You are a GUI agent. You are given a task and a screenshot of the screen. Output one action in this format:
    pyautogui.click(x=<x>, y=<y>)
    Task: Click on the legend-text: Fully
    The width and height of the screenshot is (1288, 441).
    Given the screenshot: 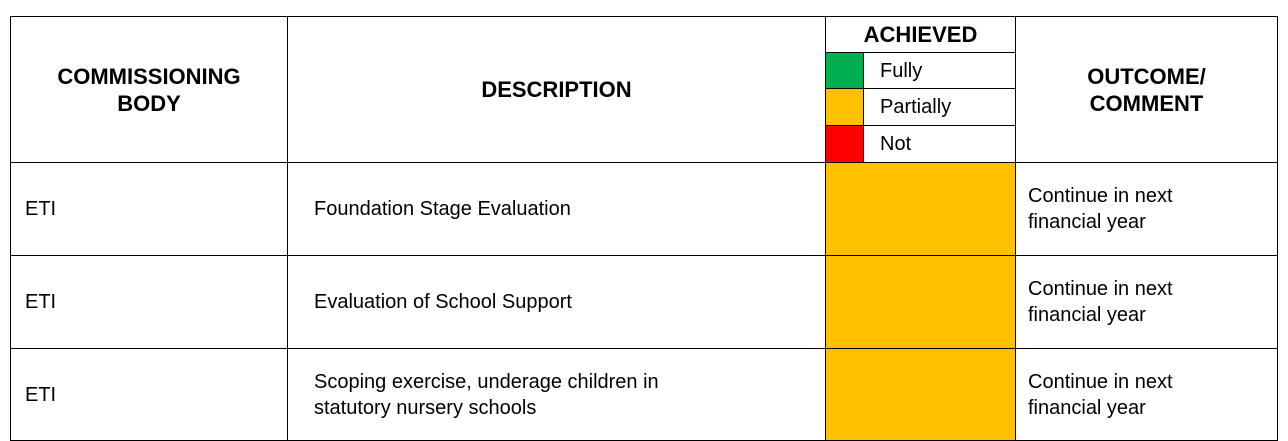 What is the action you would take?
    pyautogui.click(x=901, y=70)
    